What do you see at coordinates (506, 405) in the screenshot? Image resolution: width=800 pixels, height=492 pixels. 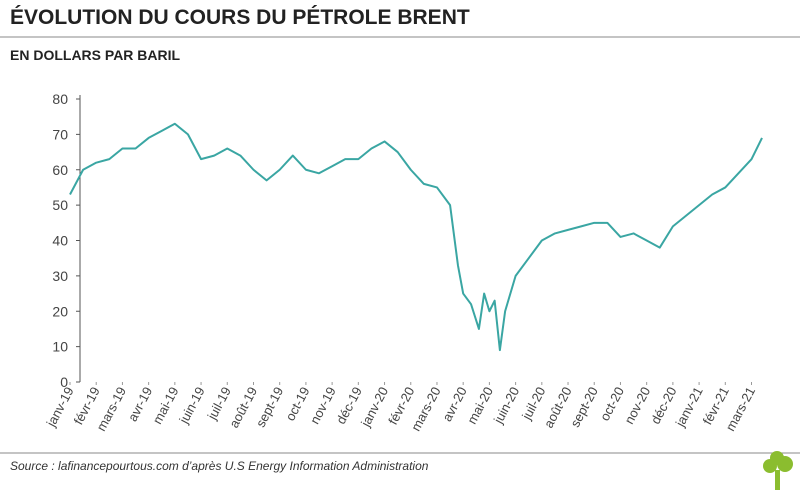 I see `x-tick-label: juin-20` at bounding box center [506, 405].